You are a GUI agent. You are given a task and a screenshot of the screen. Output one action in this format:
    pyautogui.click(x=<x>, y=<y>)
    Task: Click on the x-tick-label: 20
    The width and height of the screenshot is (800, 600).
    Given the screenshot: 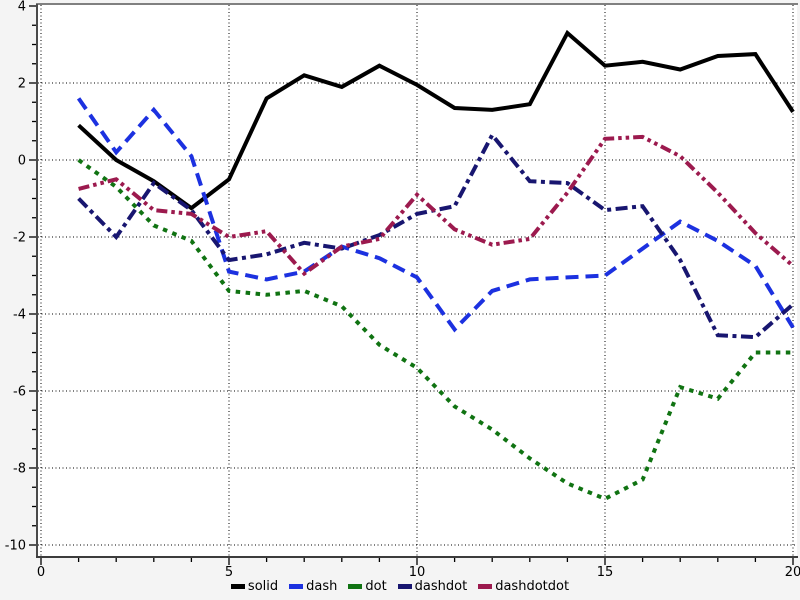 What is the action you would take?
    pyautogui.click(x=792, y=572)
    